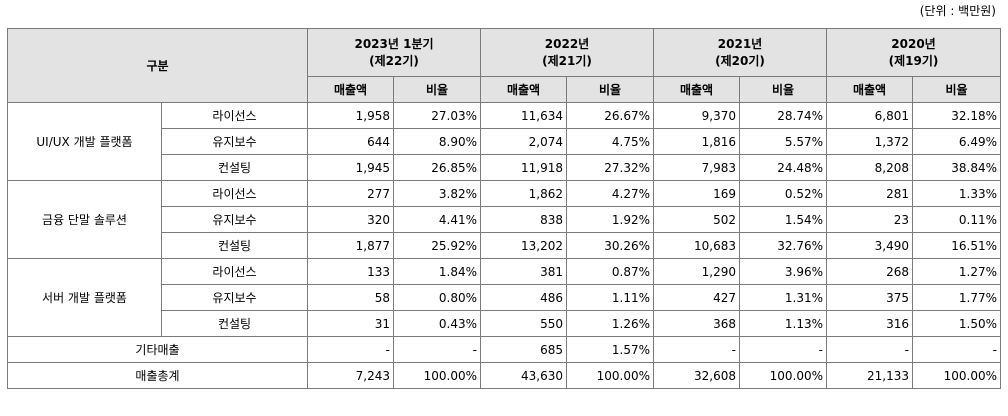 Image resolution: width=1008 pixels, height=416 pixels. I want to click on period-term: (제22기), so click(394, 60).